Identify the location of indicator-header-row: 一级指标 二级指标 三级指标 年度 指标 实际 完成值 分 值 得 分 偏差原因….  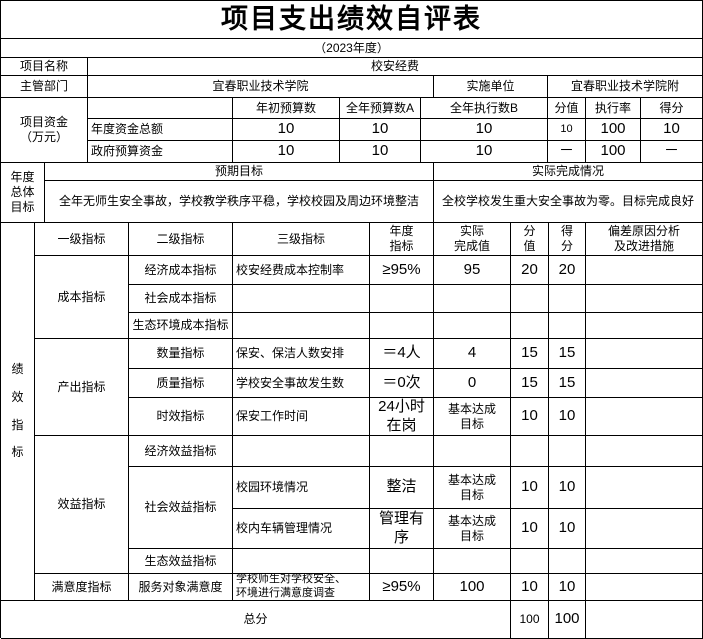
(369, 239).